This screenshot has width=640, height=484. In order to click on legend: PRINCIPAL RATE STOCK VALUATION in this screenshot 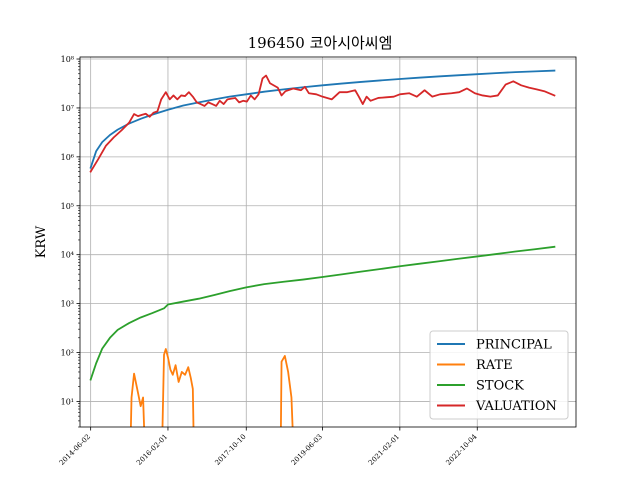, I will do `click(499, 375)`.